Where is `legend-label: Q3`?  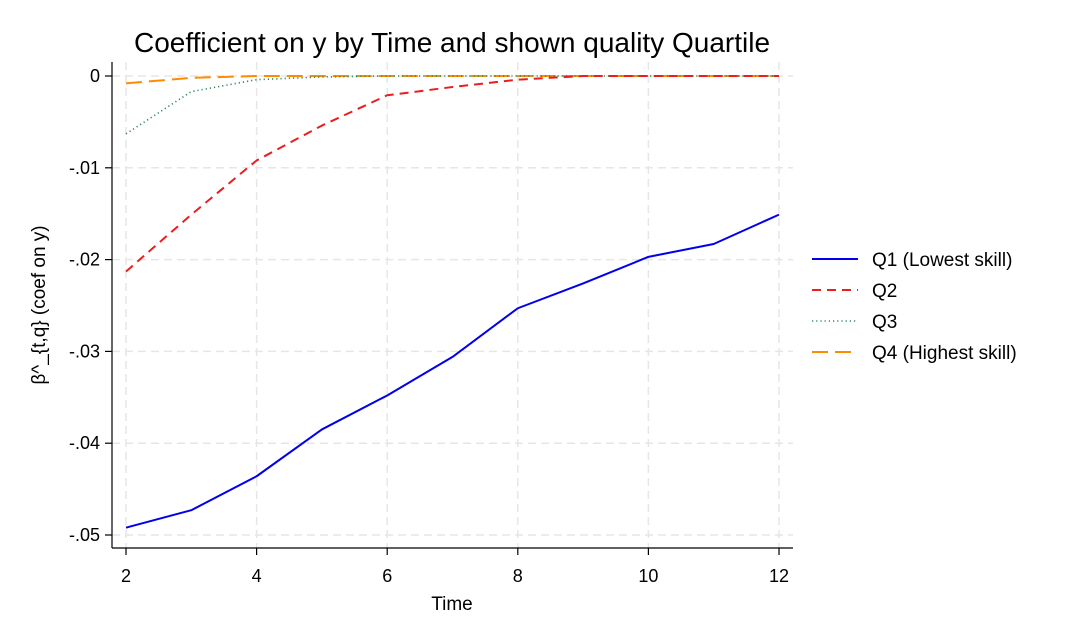
legend-label: Q3 is located at coordinates (884, 322).